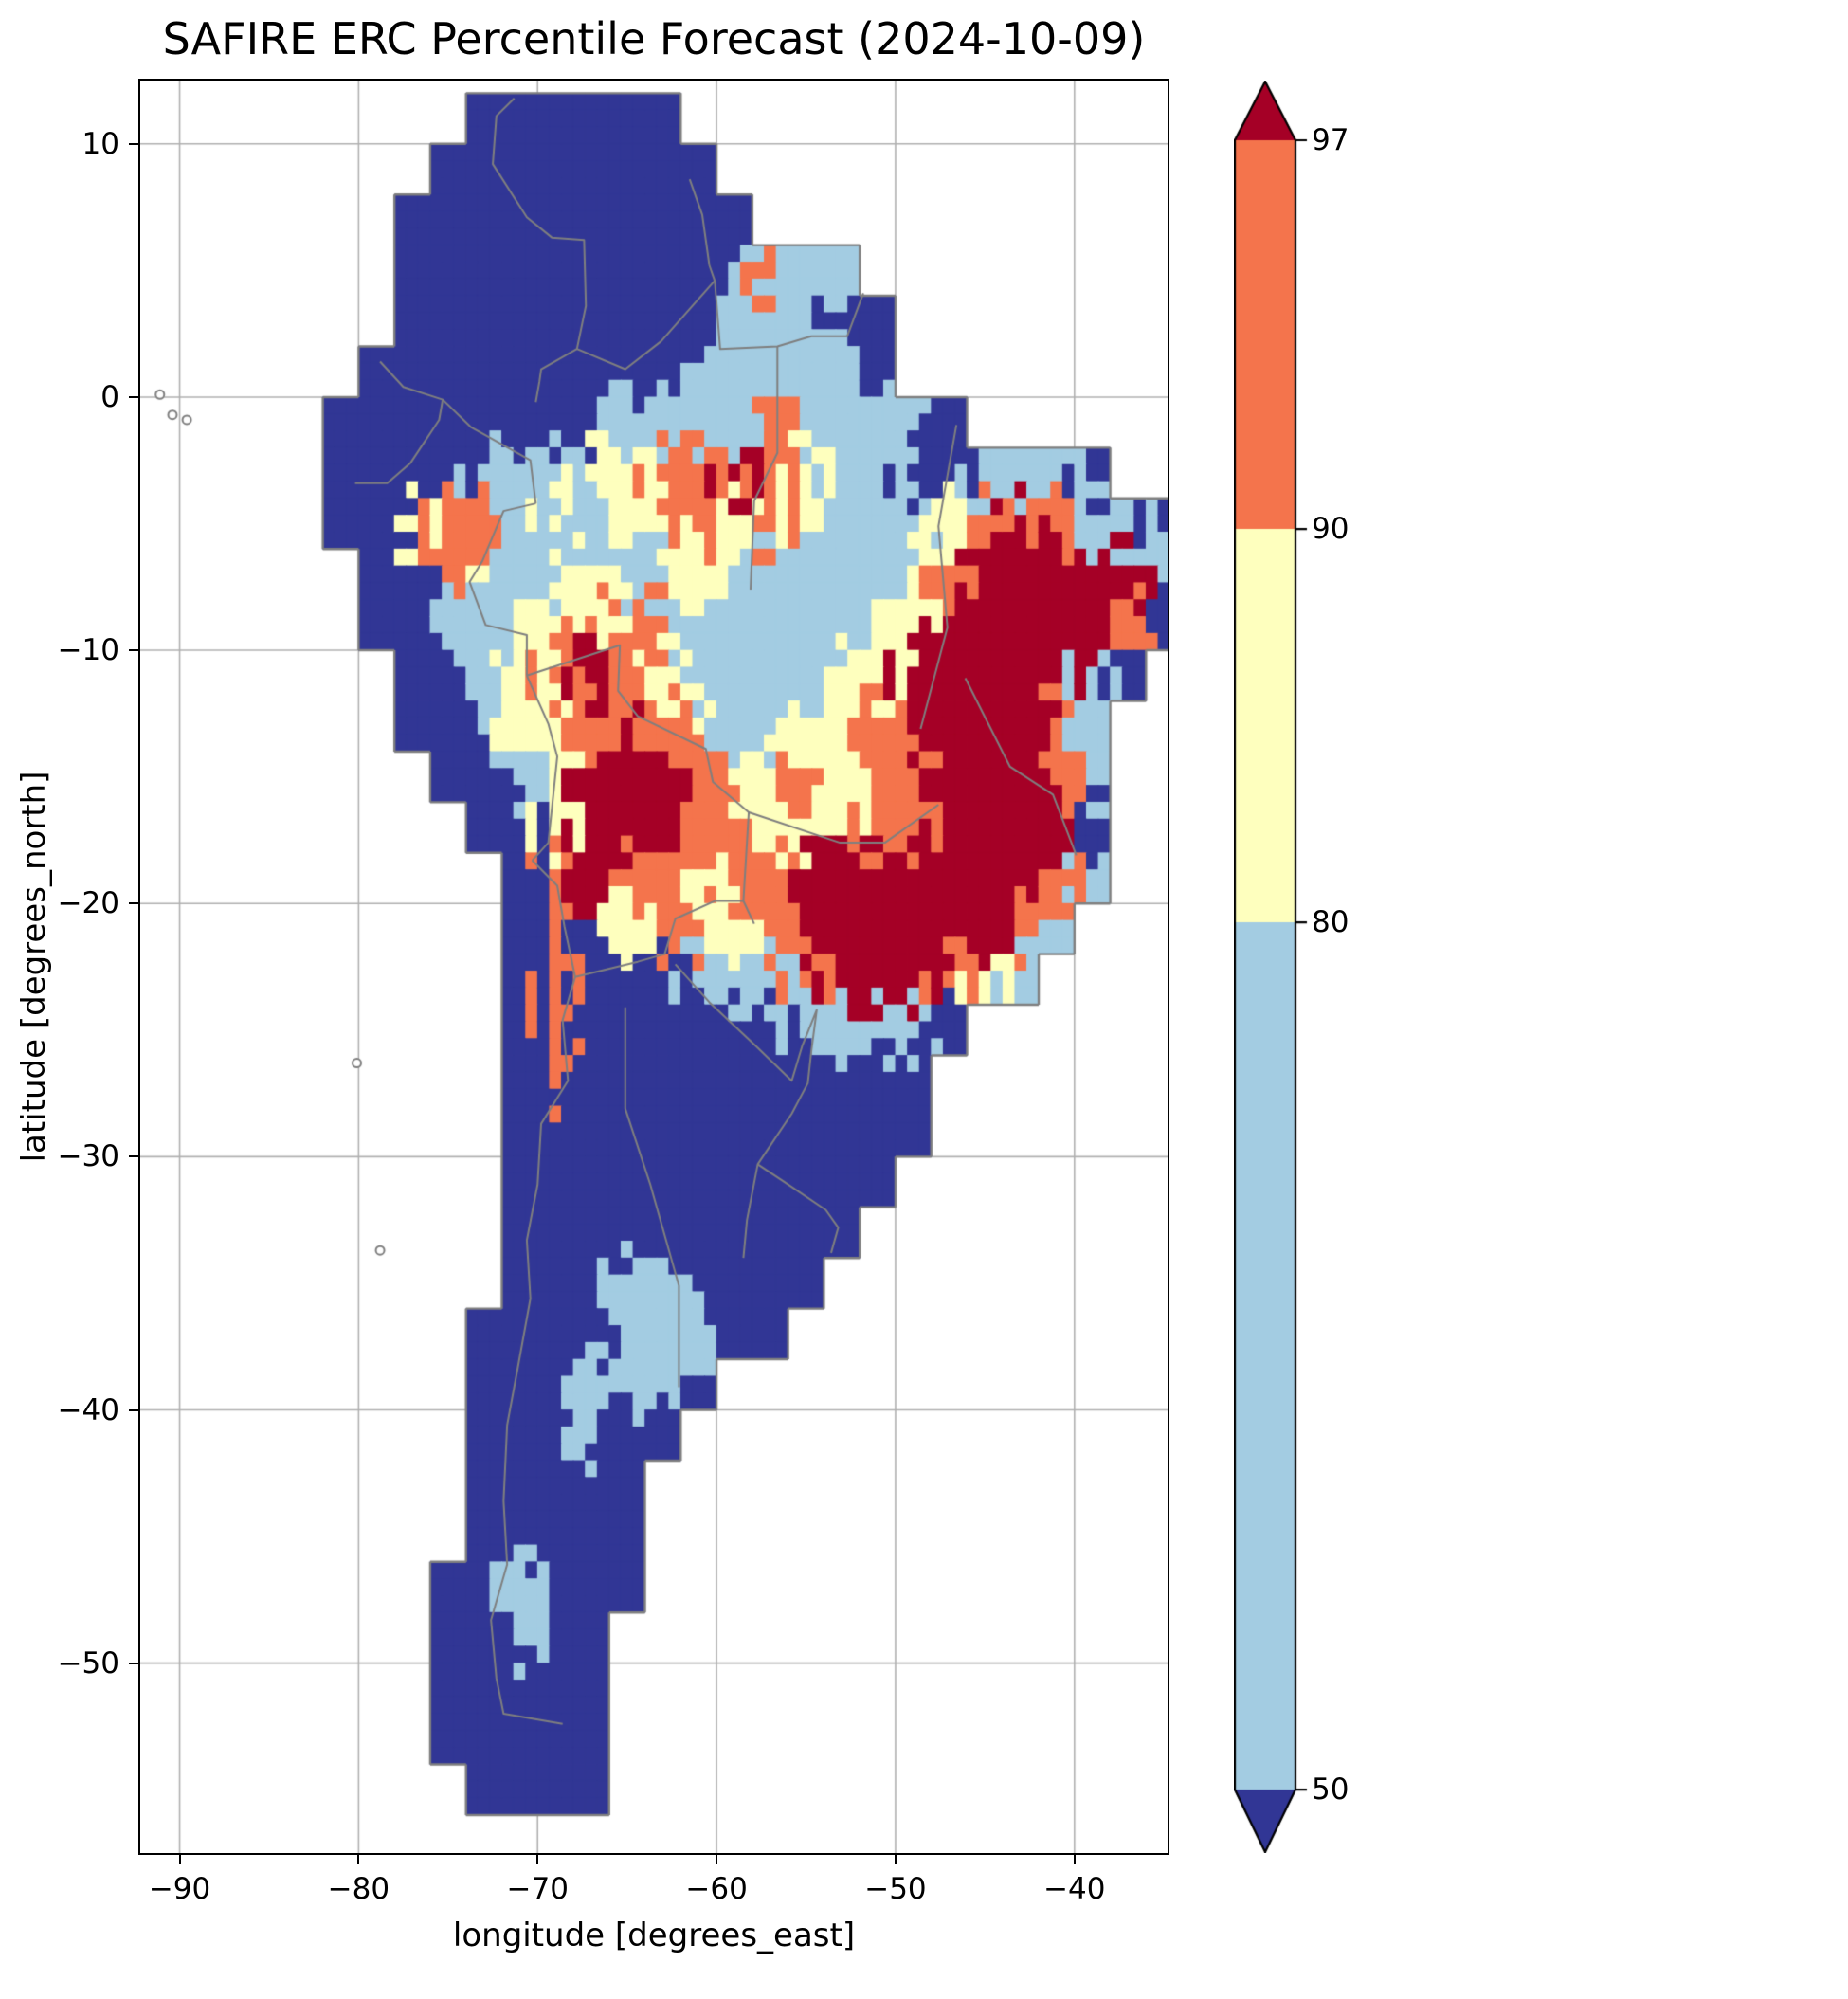 Image resolution: width=1848 pixels, height=1999 pixels. I want to click on y-tick-label: −40, so click(88, 1410).